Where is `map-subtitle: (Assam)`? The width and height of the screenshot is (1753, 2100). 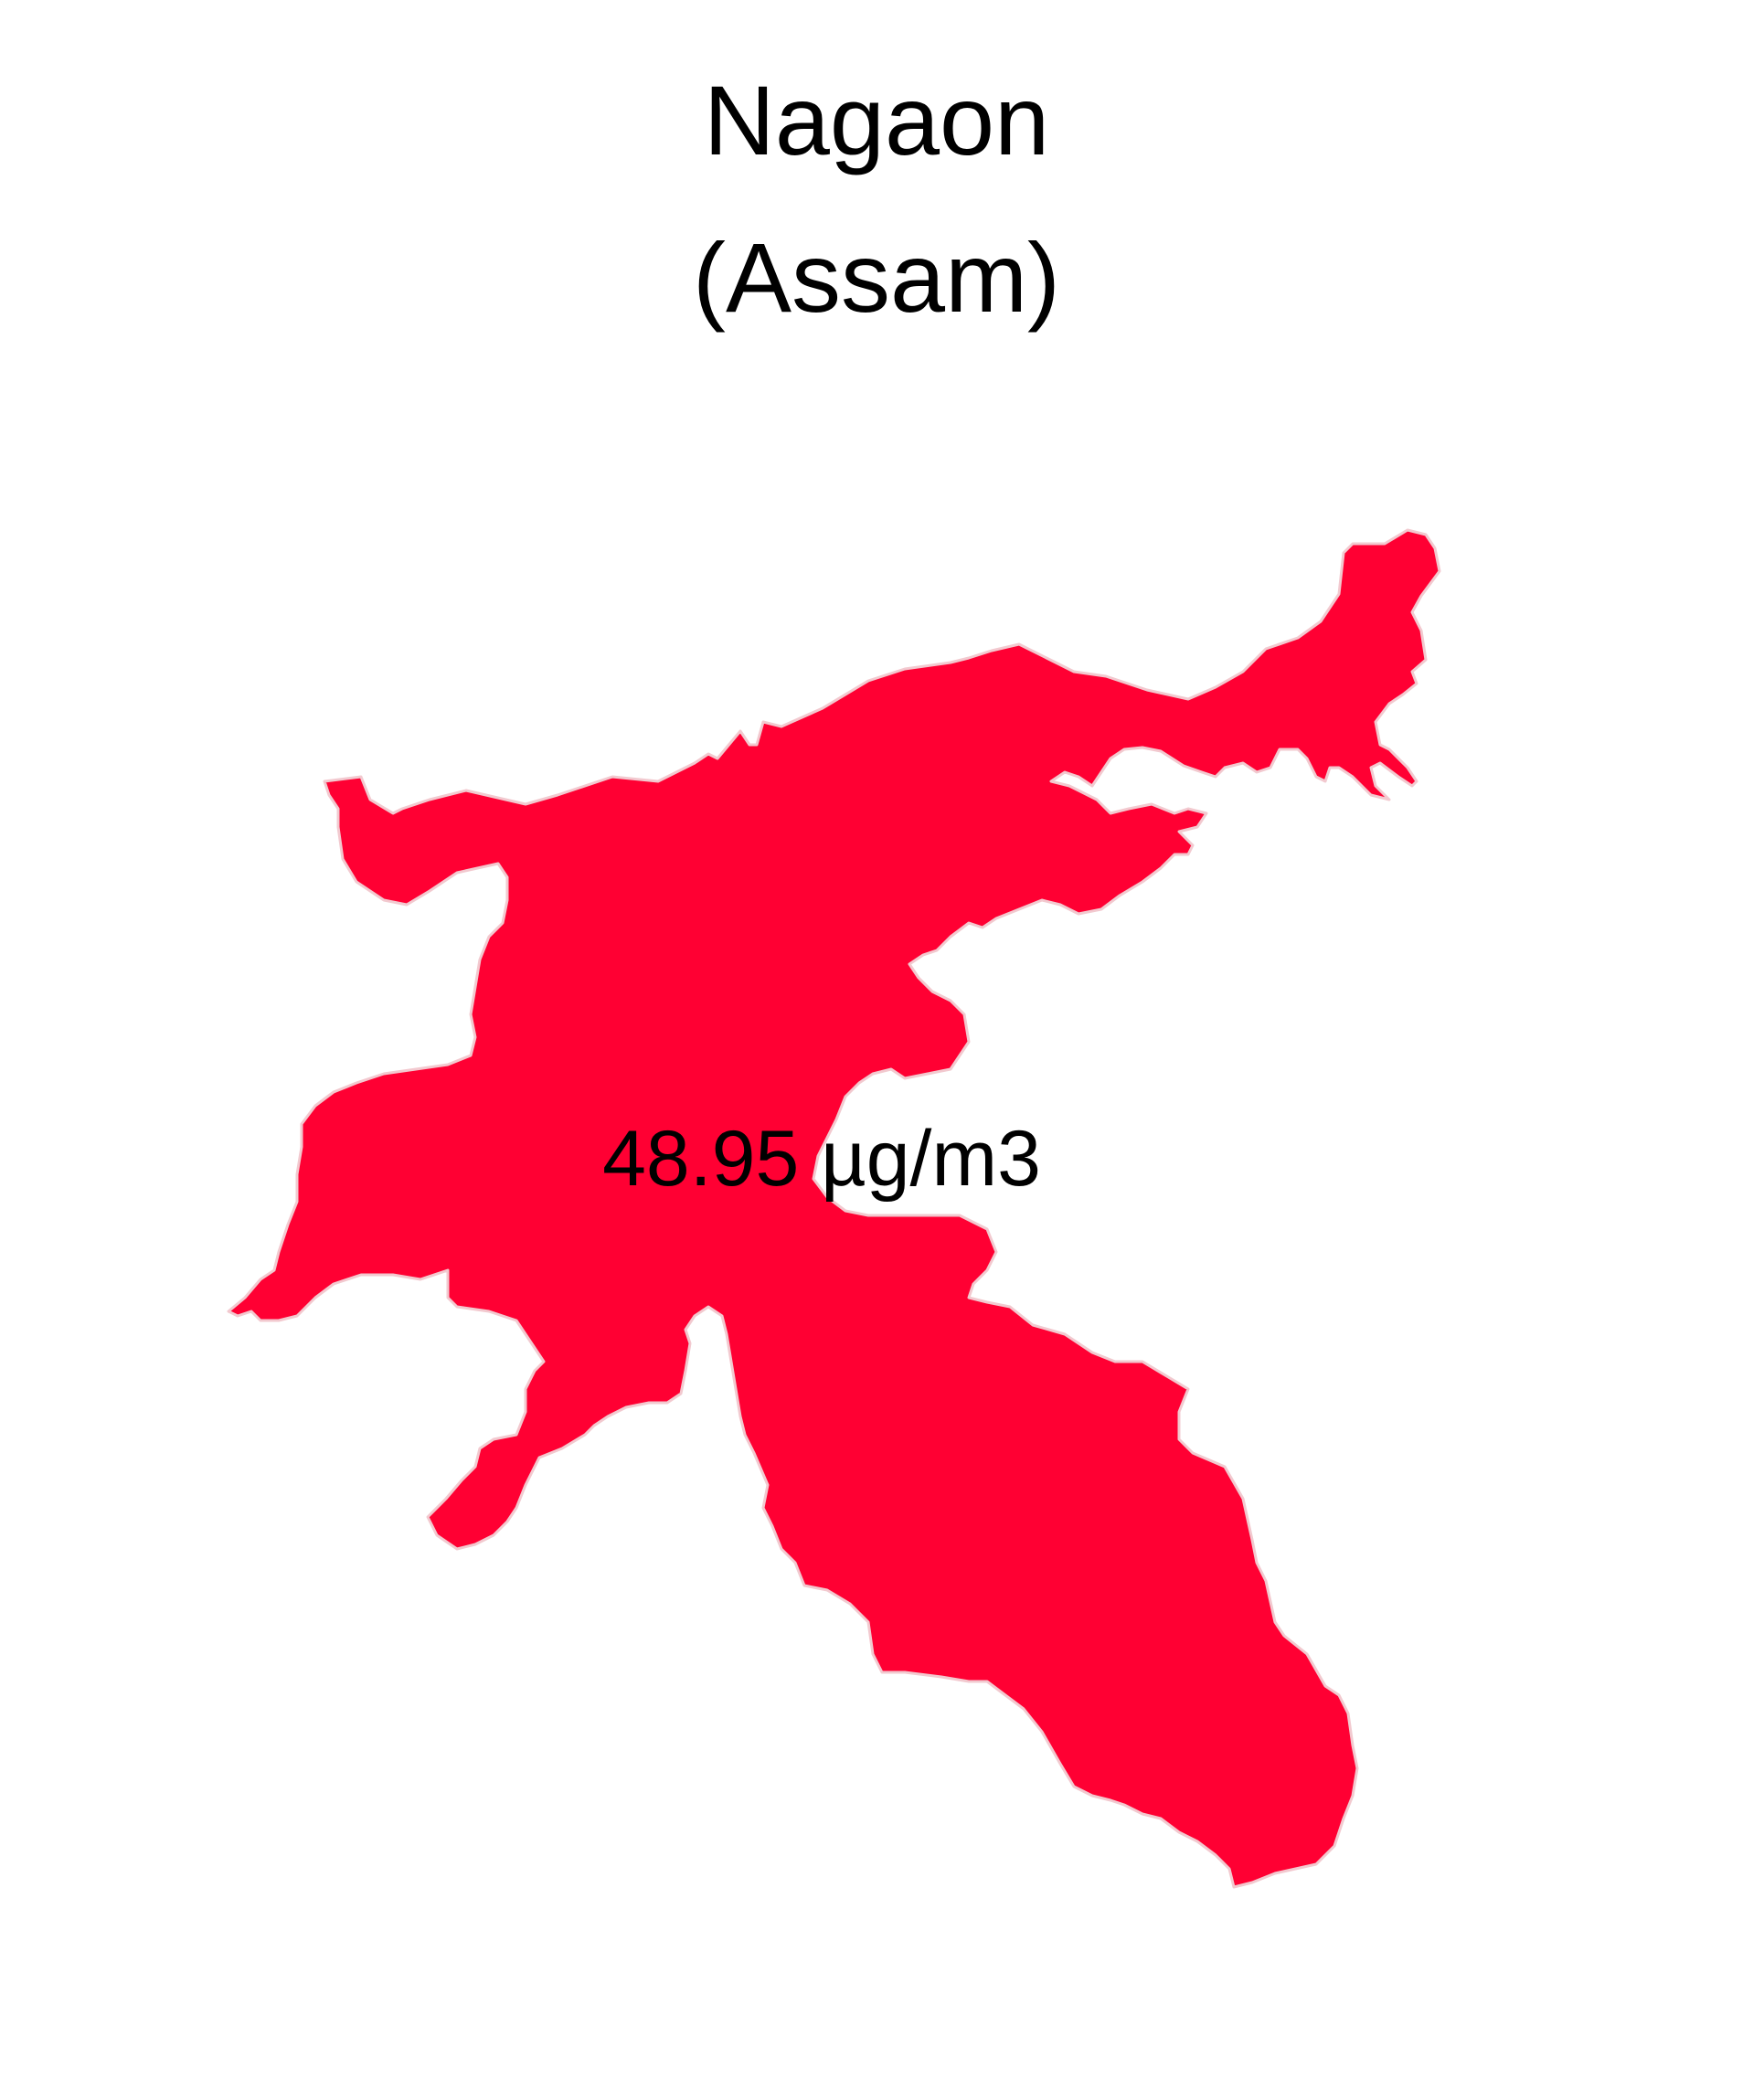
map-subtitle: (Assam) is located at coordinates (876, 277).